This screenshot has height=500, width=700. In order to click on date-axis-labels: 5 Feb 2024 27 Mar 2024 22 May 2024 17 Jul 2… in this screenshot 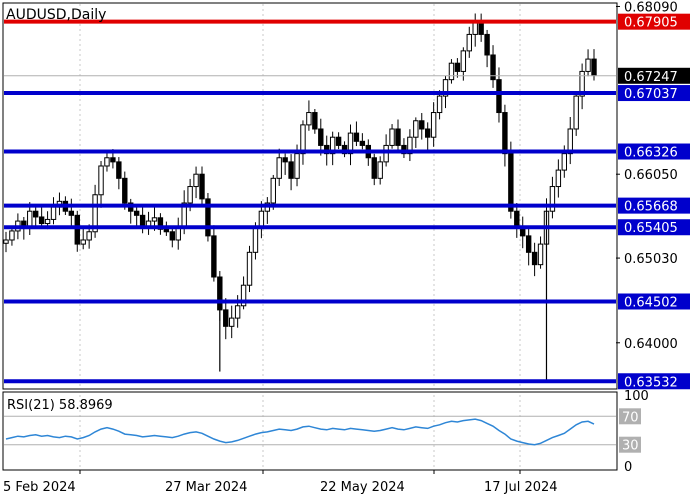, I will do `click(280, 482)`.